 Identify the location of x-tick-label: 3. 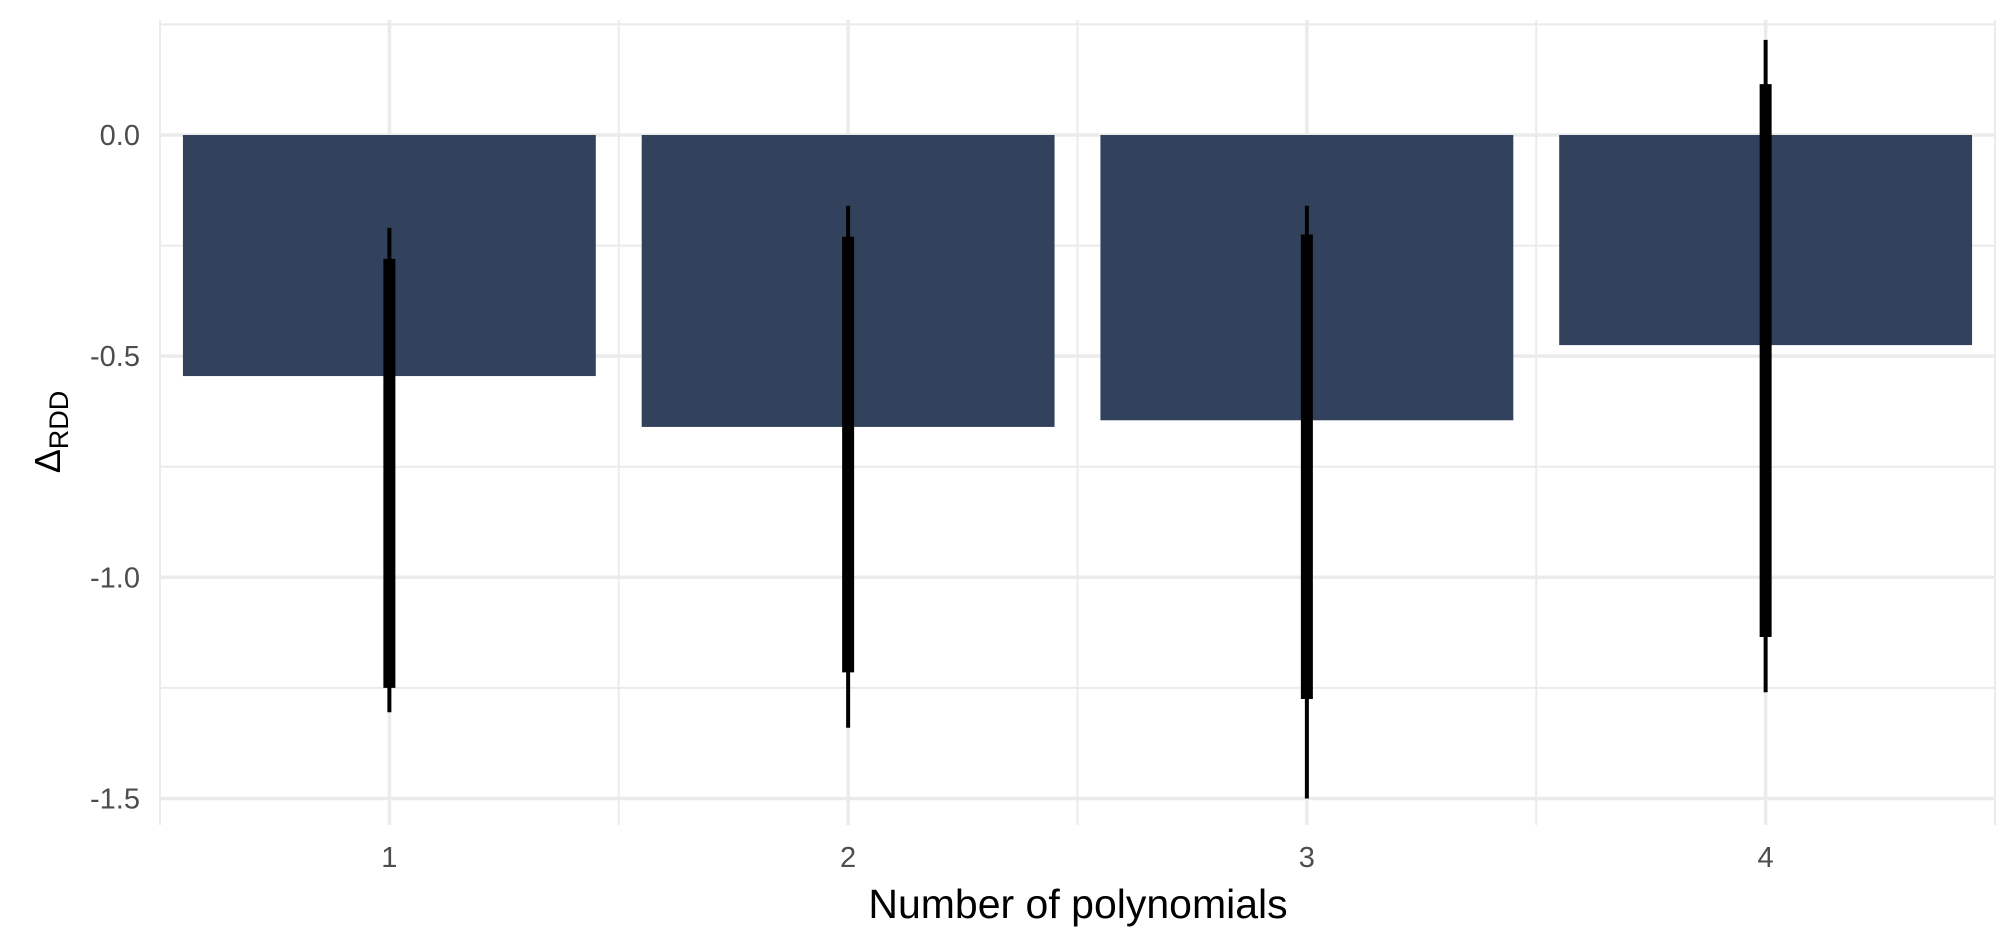
(1307, 858).